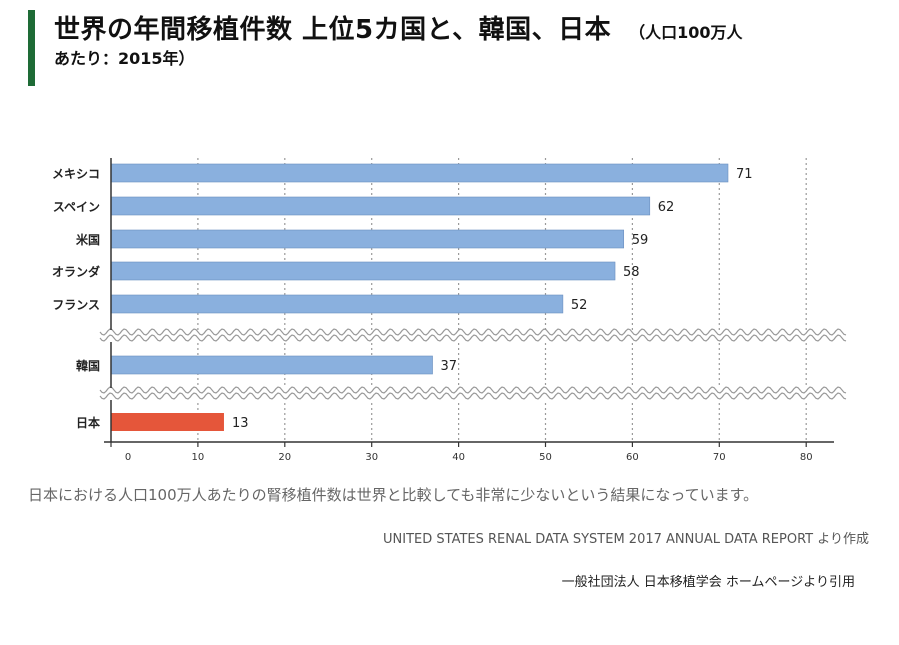 This screenshot has height=645, width=899. Describe the element at coordinates (284, 457) in the screenshot. I see `x-tick-label: 20` at that location.